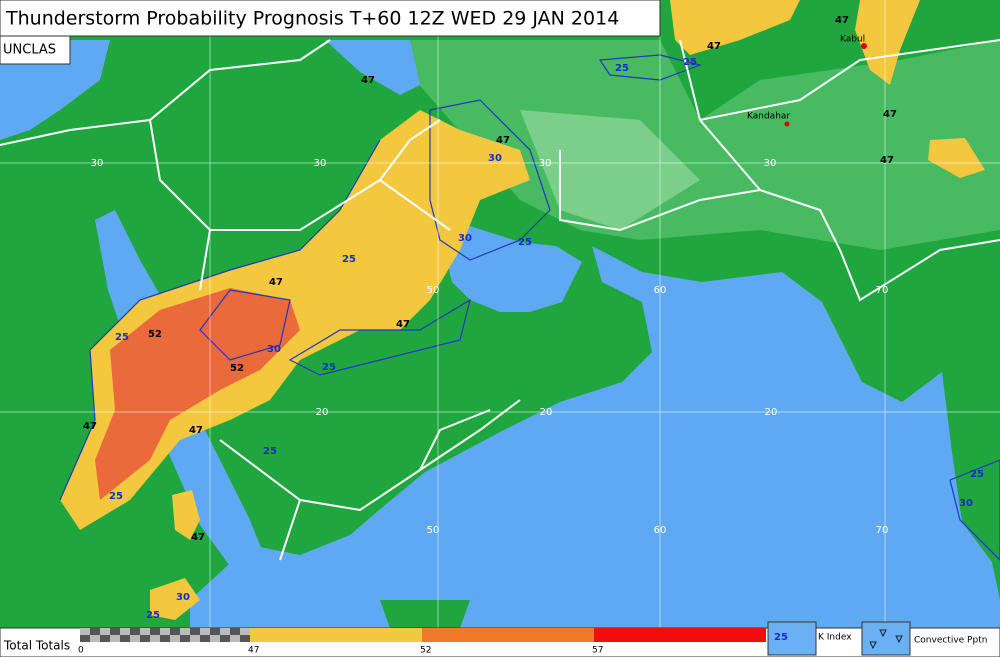  What do you see at coordinates (768, 117) in the screenshot?
I see `place-name: Kandahar` at bounding box center [768, 117].